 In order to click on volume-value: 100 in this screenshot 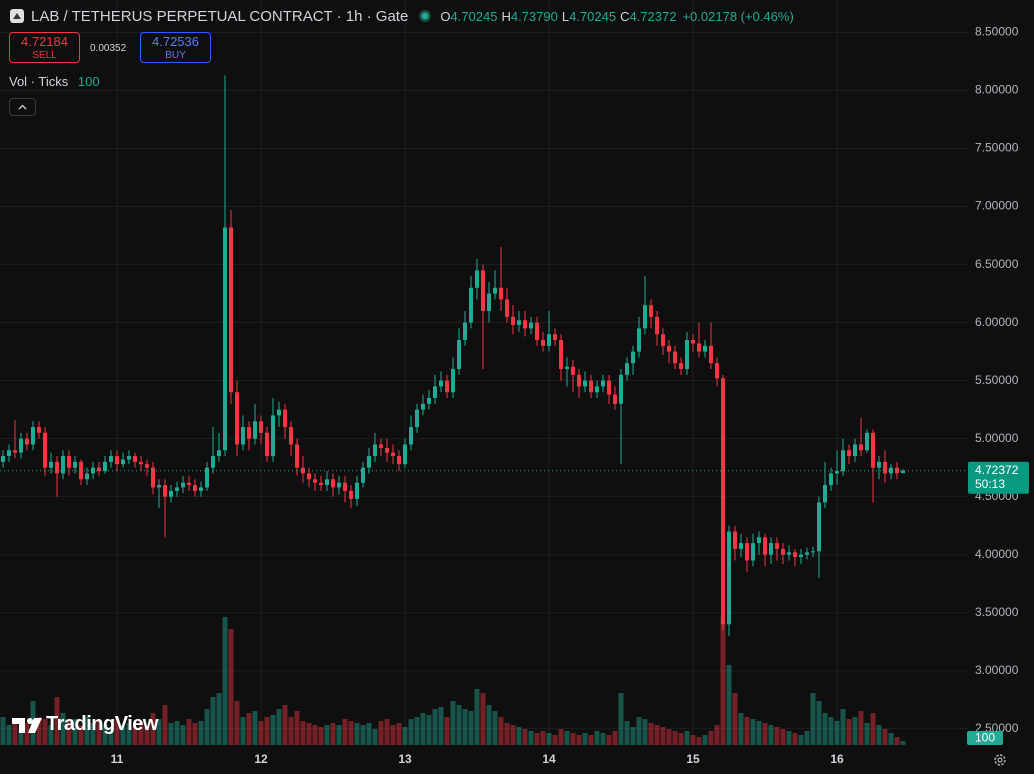, I will do `click(88, 81)`.